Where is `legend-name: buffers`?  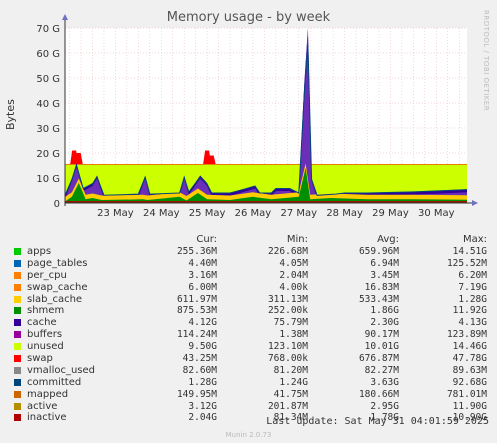
legend-name: buffers is located at coordinates (45, 335).